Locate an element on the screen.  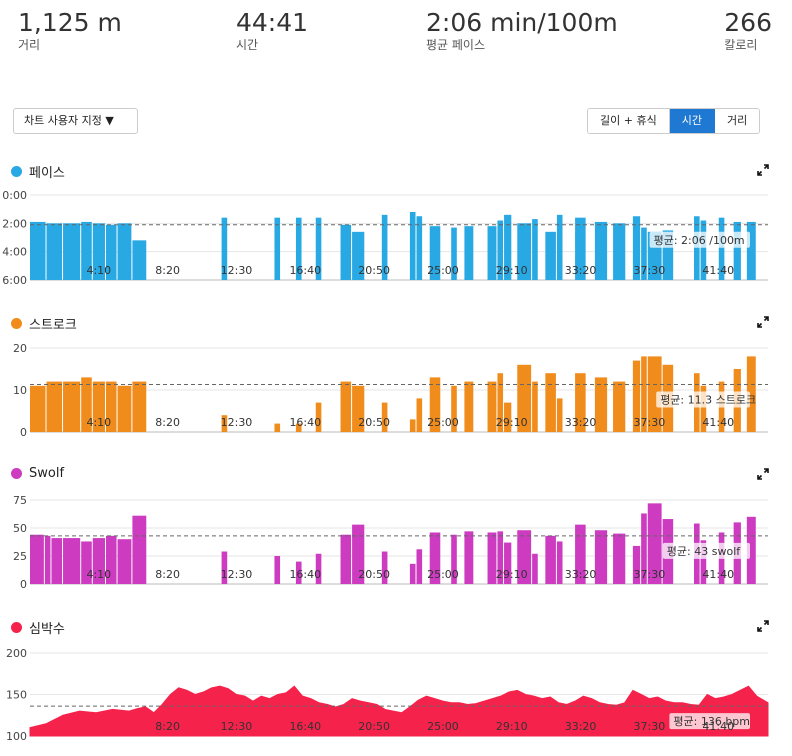
customize-chart-dropdown: 차트 사용자 지정 ▼ is located at coordinates (75, 121).